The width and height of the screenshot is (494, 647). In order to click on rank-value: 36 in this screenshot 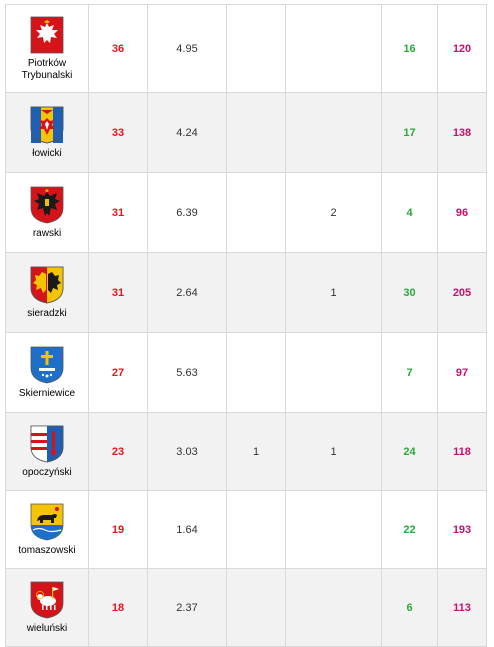, I will do `click(118, 48)`.